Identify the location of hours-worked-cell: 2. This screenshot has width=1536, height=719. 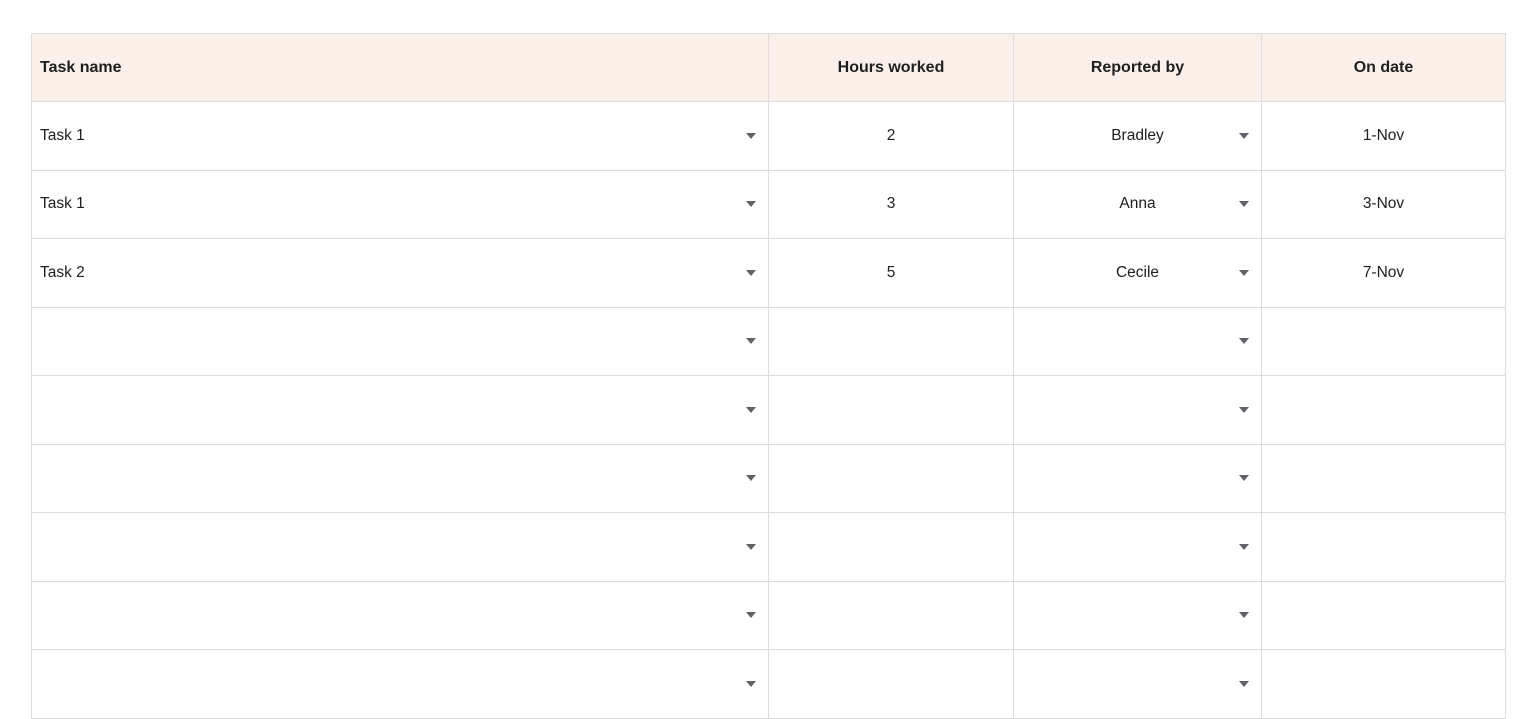
(891, 136).